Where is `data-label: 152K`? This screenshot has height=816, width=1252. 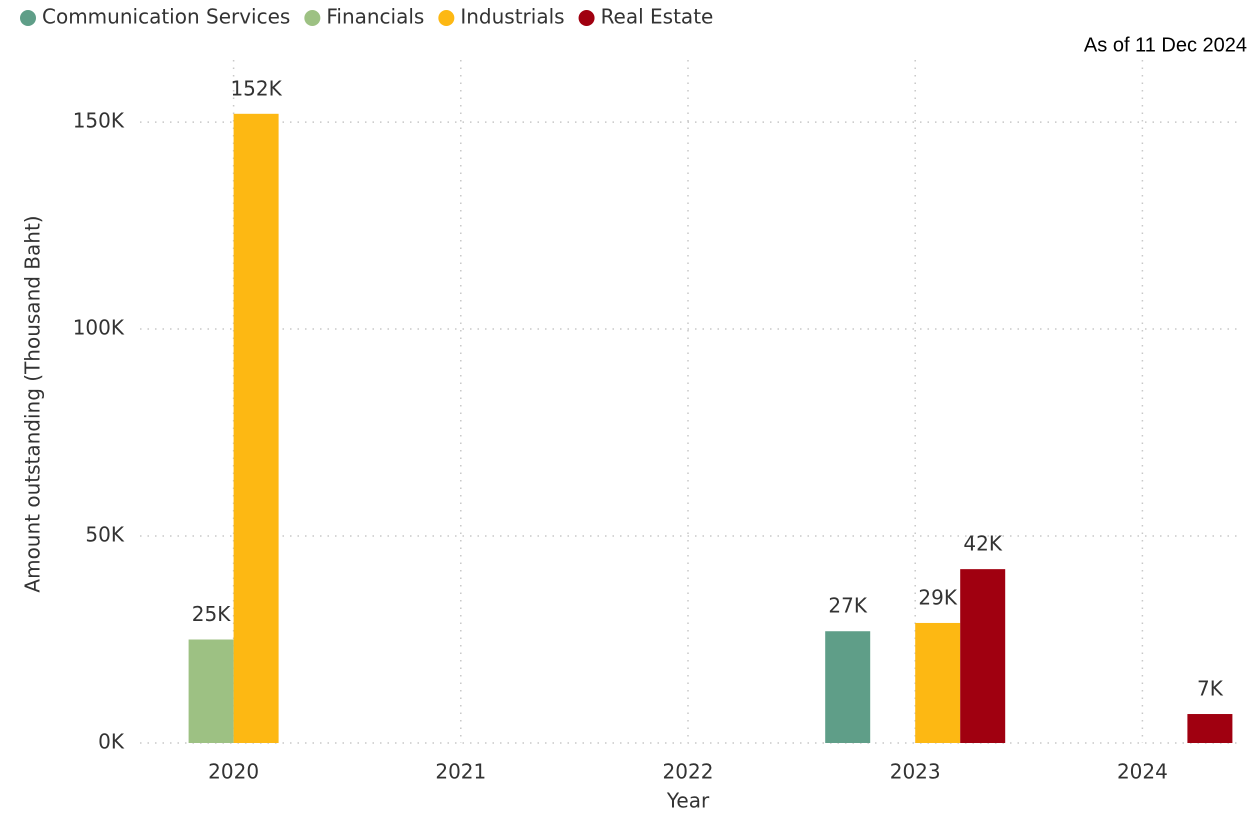 data-label: 152K is located at coordinates (256, 88).